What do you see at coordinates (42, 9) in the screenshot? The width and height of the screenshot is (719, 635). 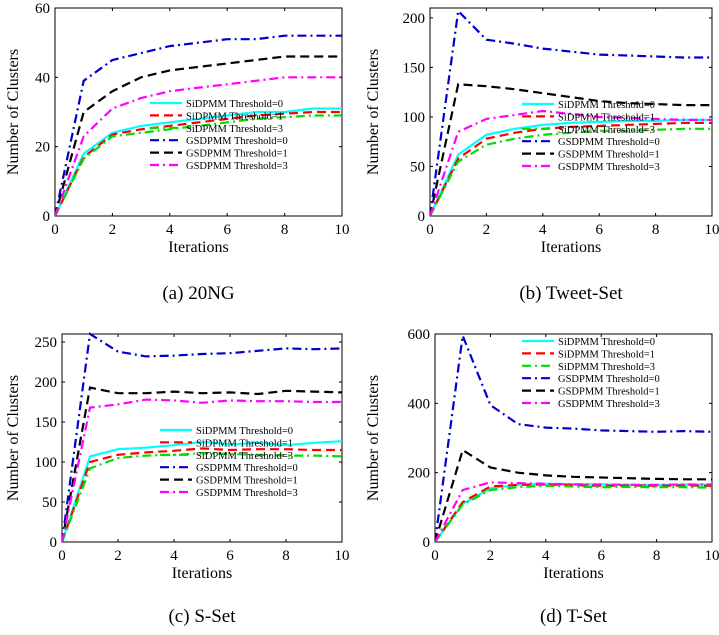 I see `y-tick-label: 60` at bounding box center [42, 9].